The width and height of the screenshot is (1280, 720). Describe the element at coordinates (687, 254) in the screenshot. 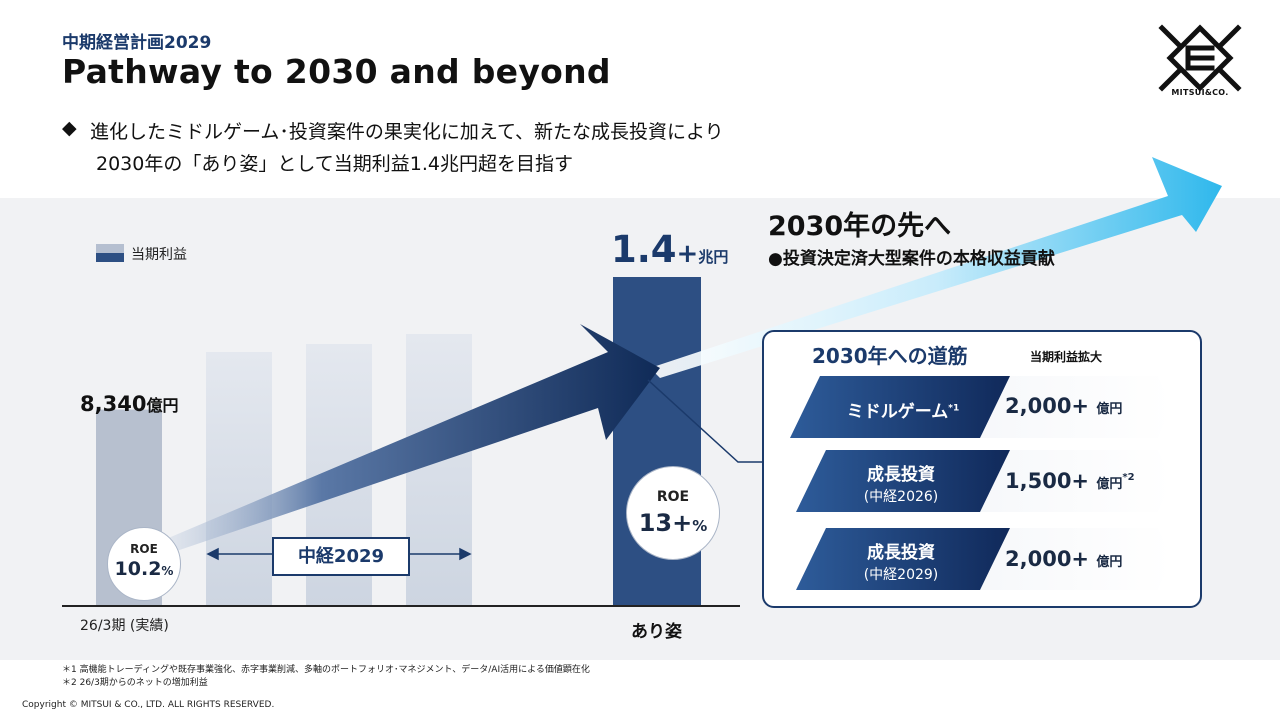

I see `target-profit-plus: +` at that location.